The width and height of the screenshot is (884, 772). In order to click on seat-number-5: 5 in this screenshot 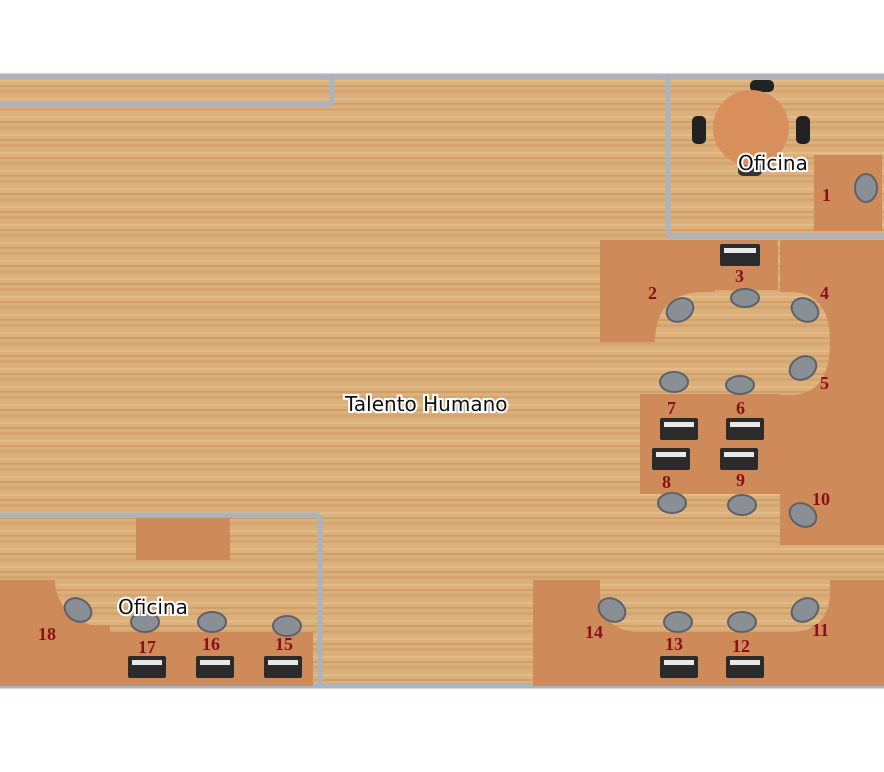, I will do `click(824, 383)`.